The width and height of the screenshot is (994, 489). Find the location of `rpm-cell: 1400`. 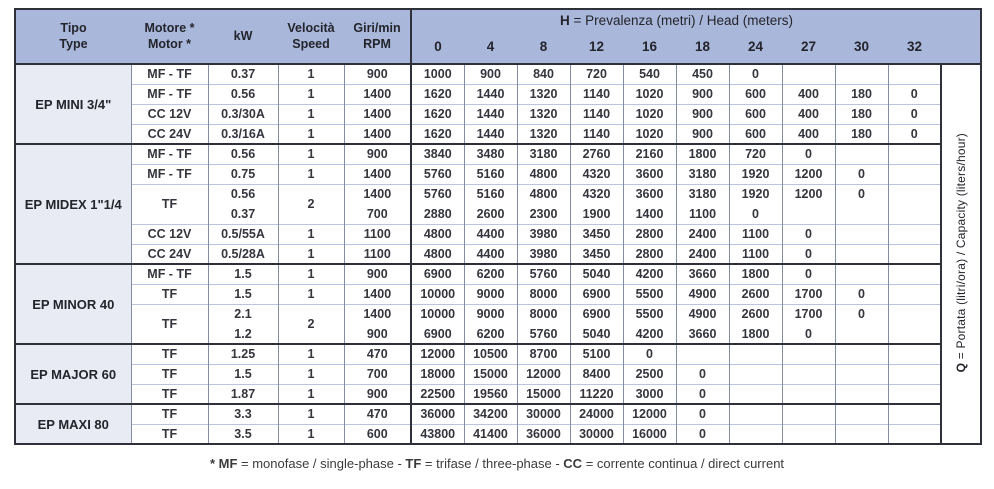

rpm-cell: 1400 is located at coordinates (377, 293).